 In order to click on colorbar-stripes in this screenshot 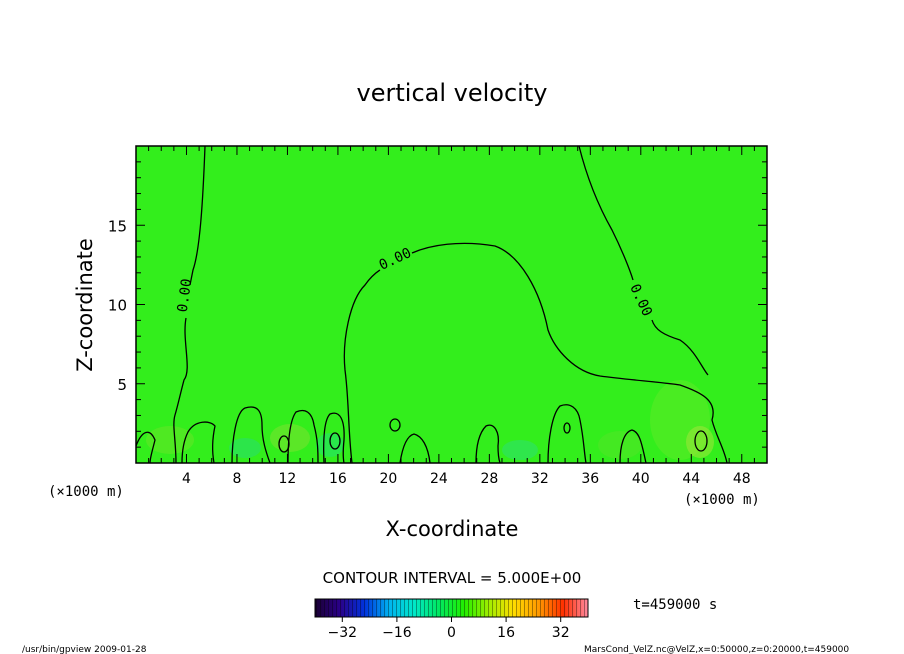, I will do `click(451, 608)`.